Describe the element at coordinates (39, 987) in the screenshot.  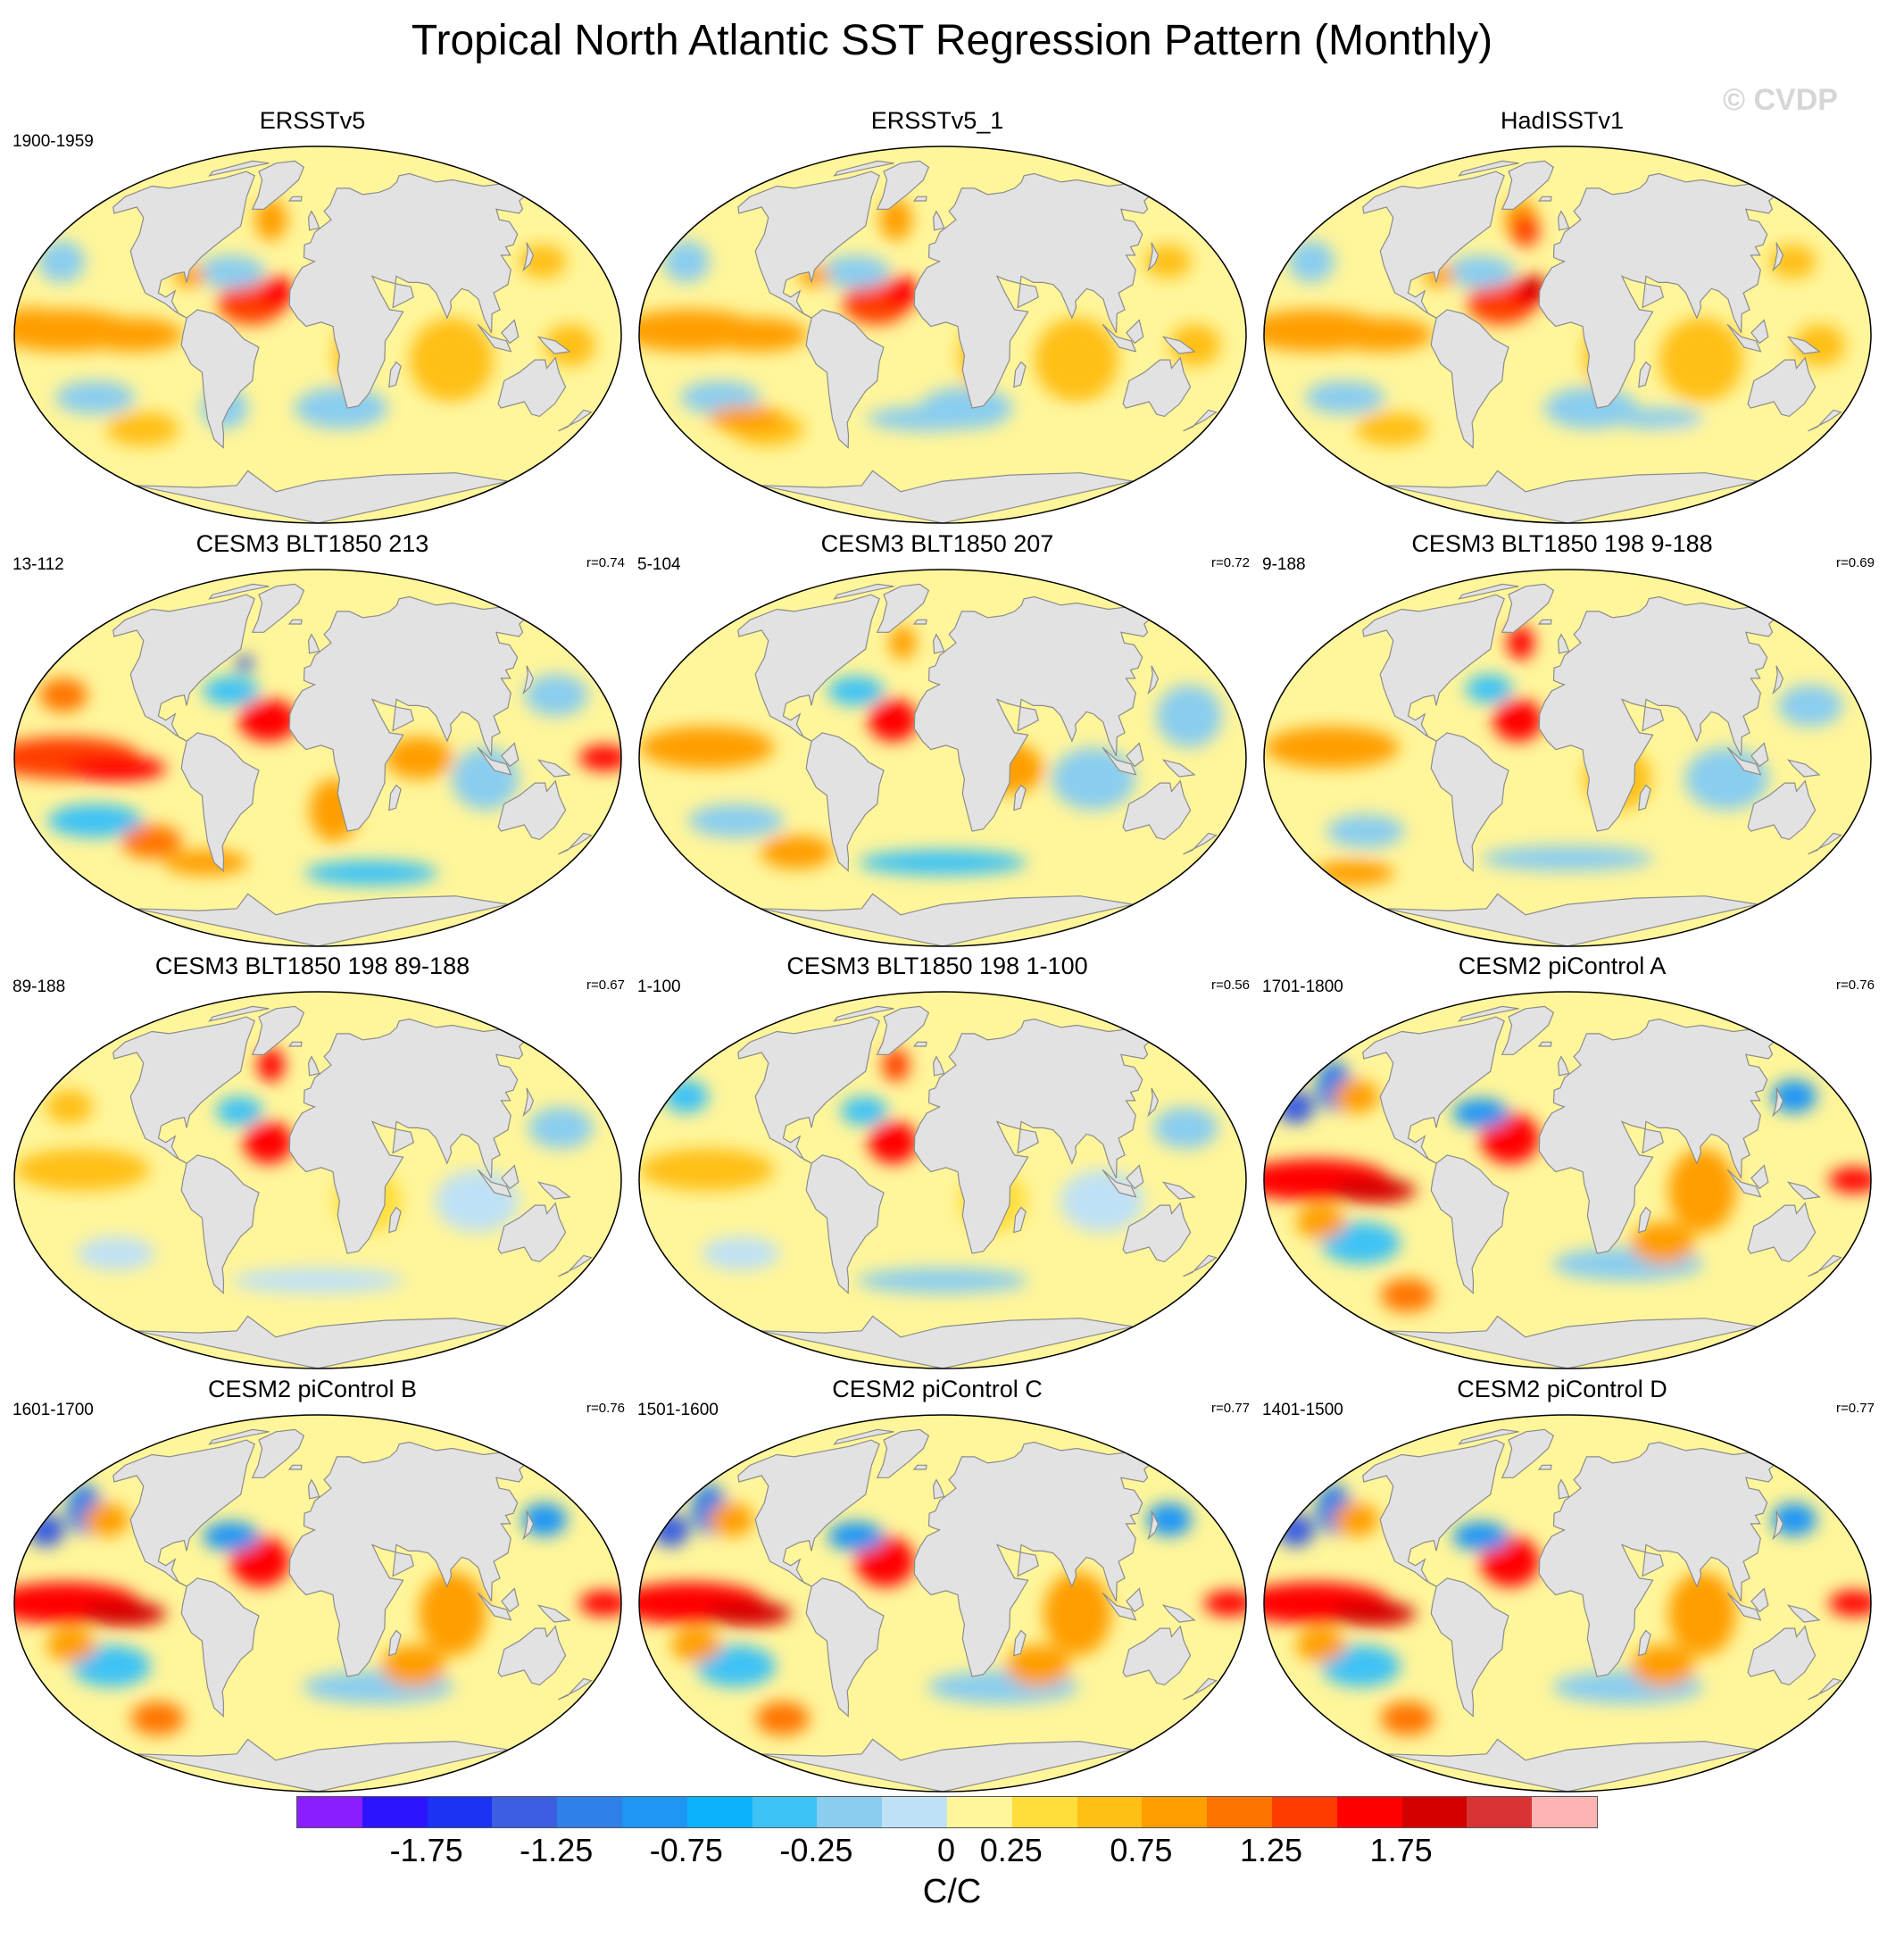
I see `panel-period: 89-188` at that location.